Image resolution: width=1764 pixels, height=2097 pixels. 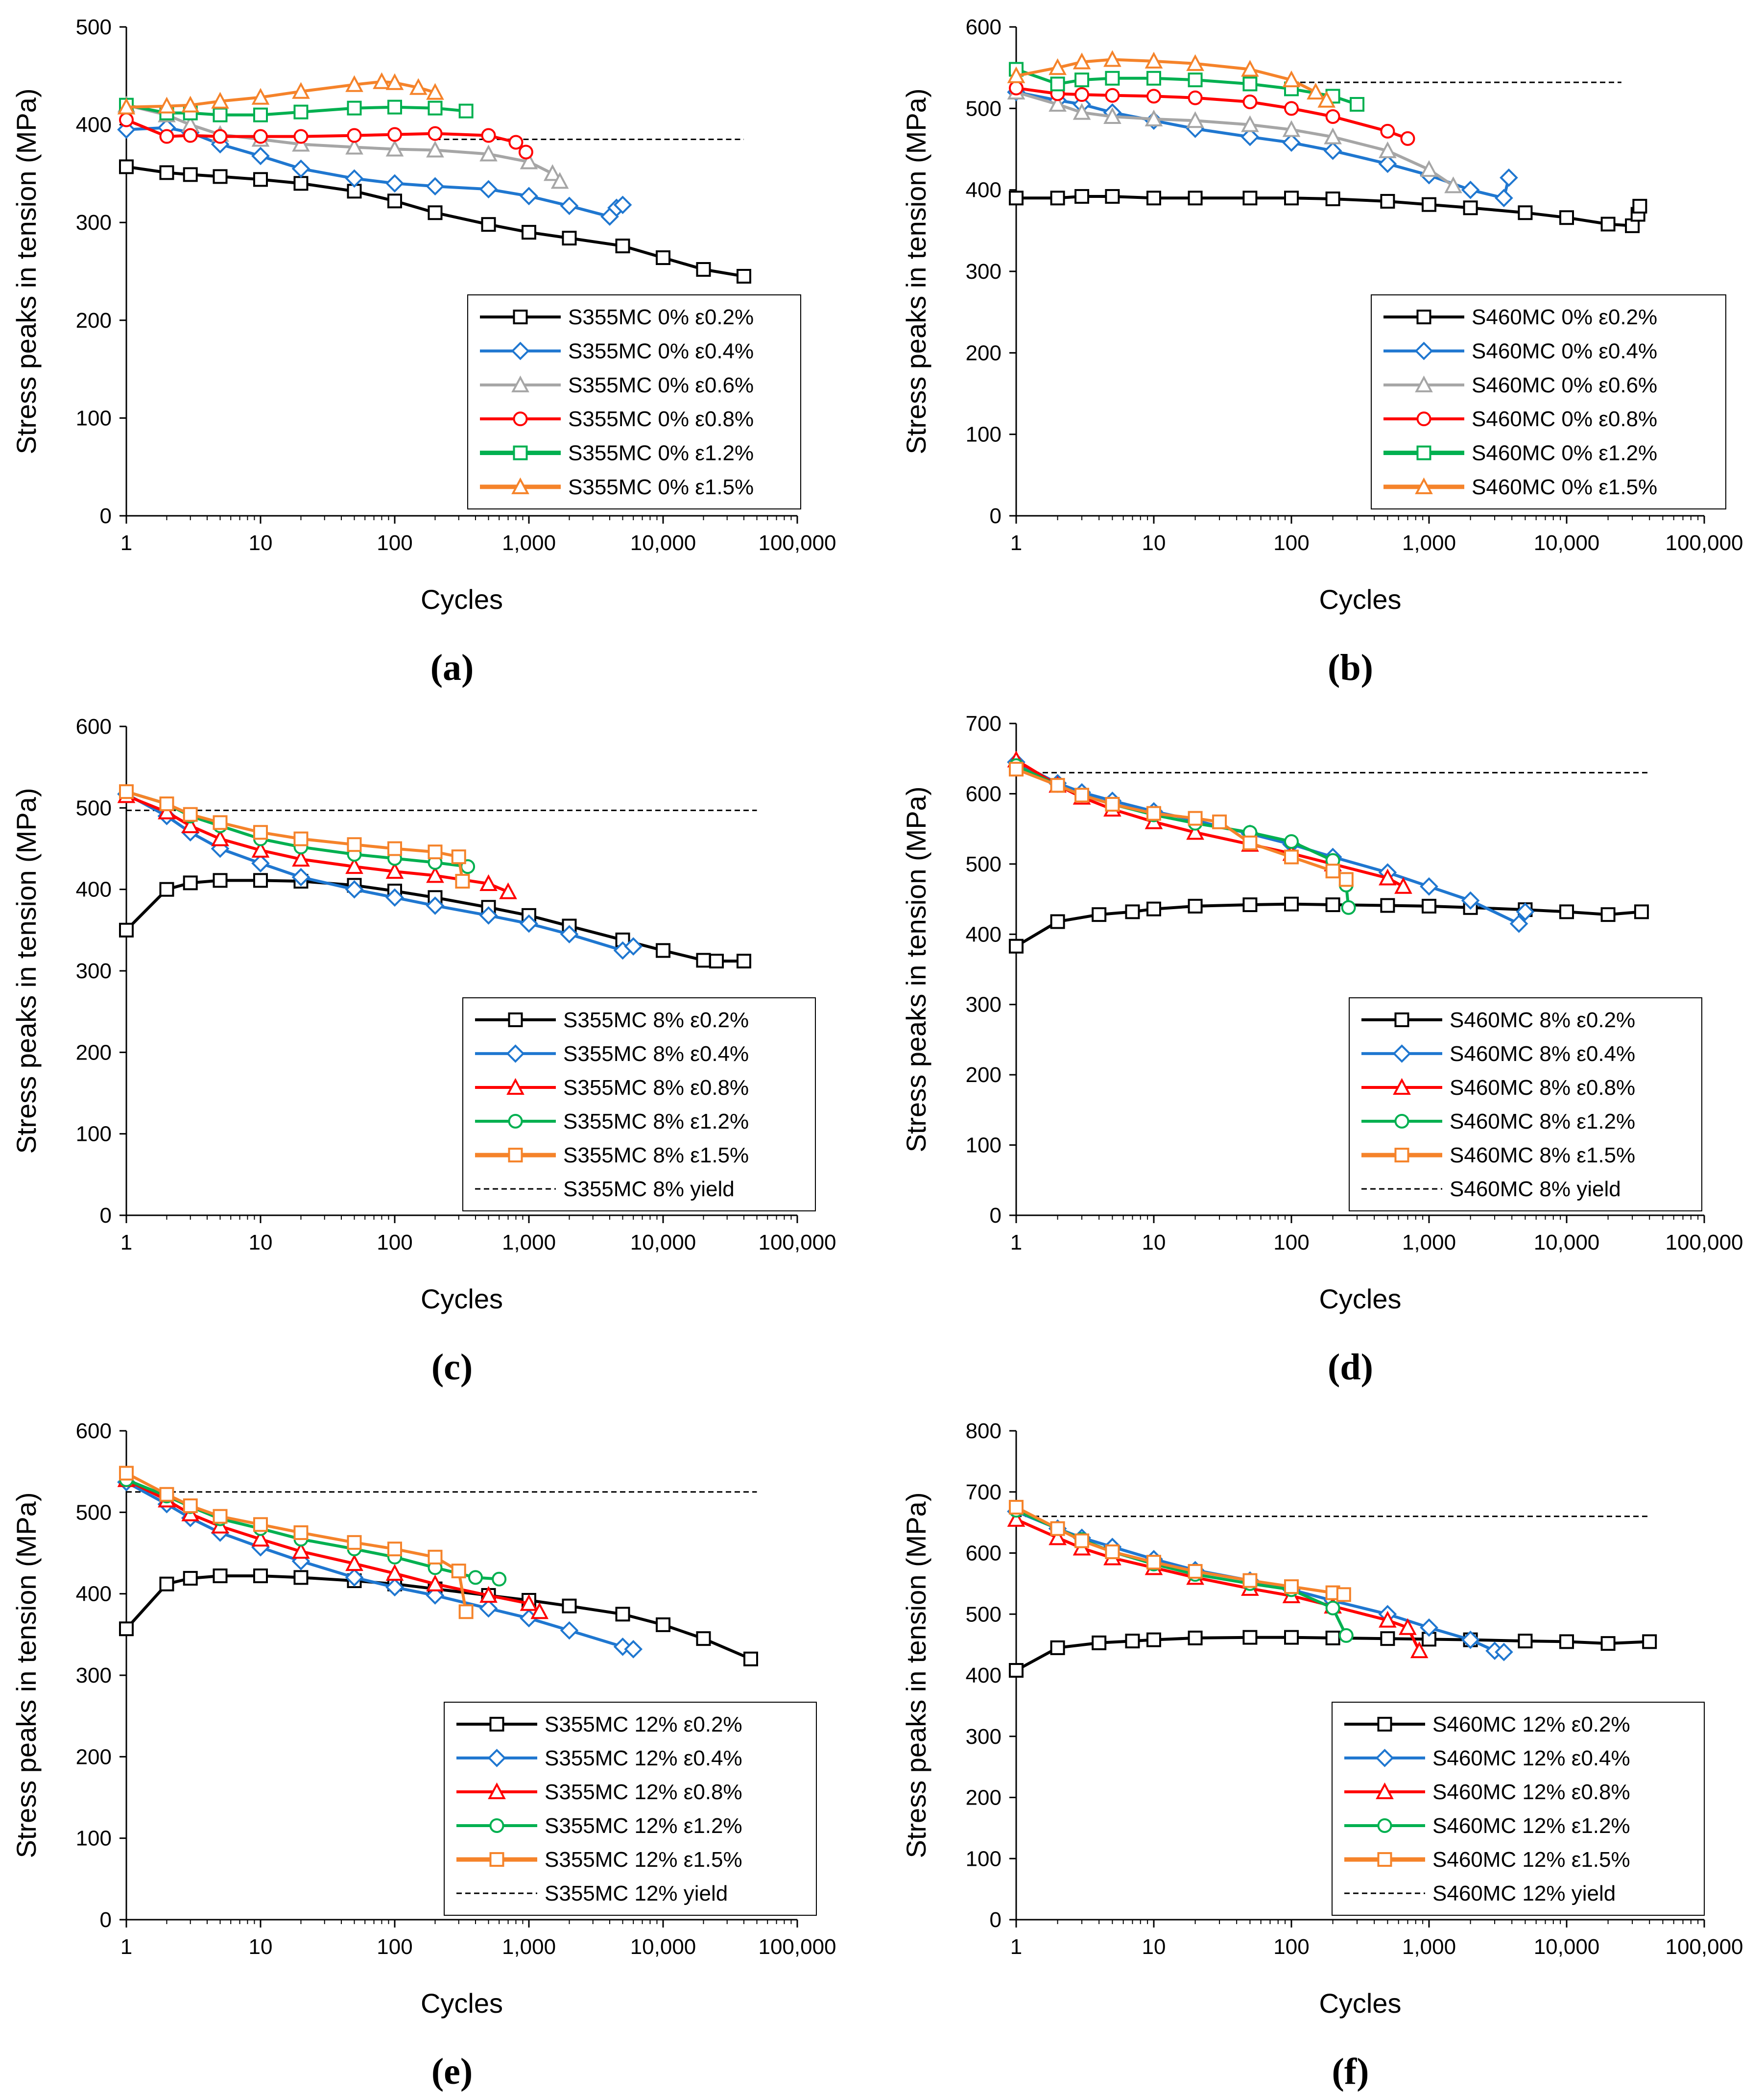 I want to click on x-axis-title: Cycles, so click(x=462, y=2004).